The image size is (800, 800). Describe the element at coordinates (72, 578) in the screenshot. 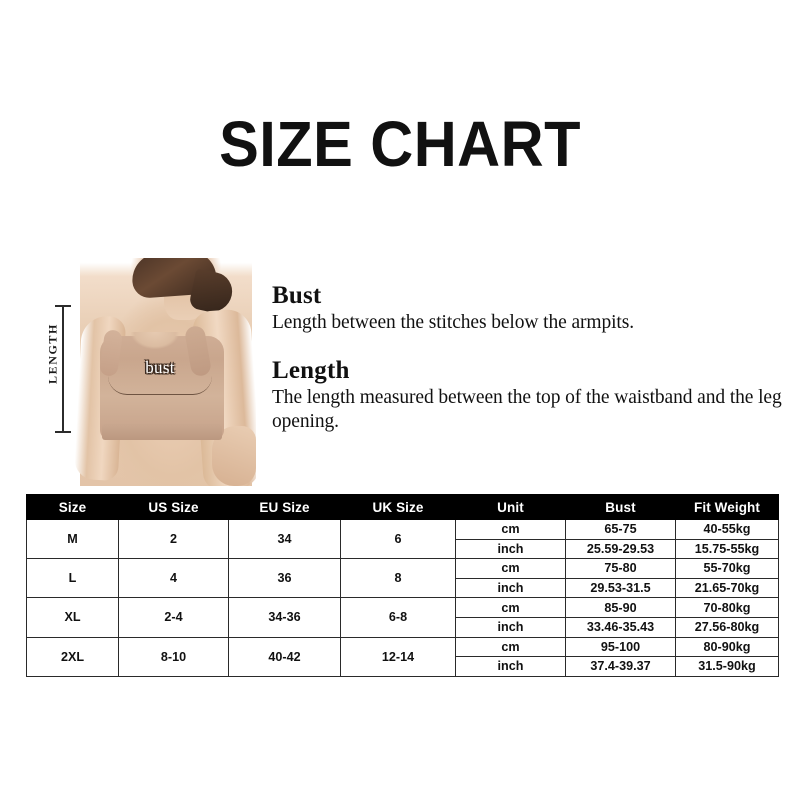

I see `cell-size-l: L` at that location.